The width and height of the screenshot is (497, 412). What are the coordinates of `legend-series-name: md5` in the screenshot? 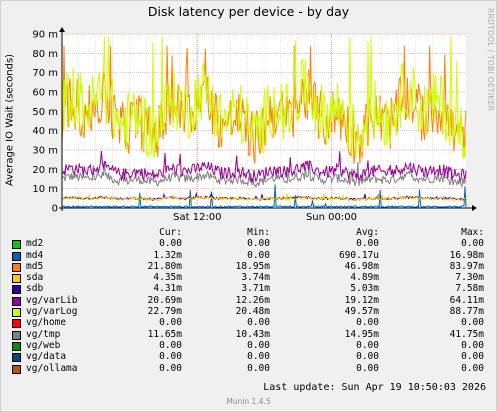 It's located at (35, 266).